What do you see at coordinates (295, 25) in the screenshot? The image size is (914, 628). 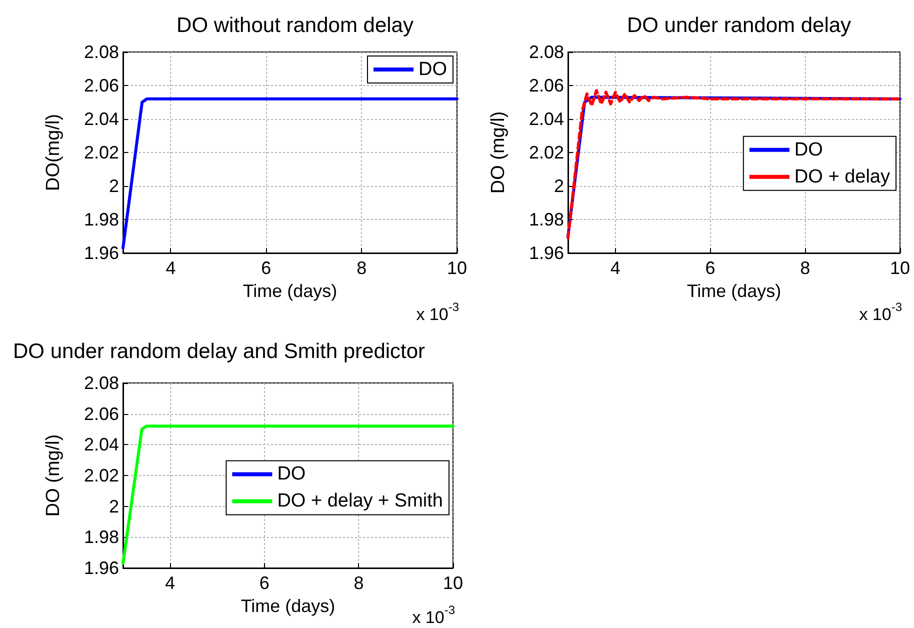 I see `chart-title: DO without random delay` at bounding box center [295, 25].